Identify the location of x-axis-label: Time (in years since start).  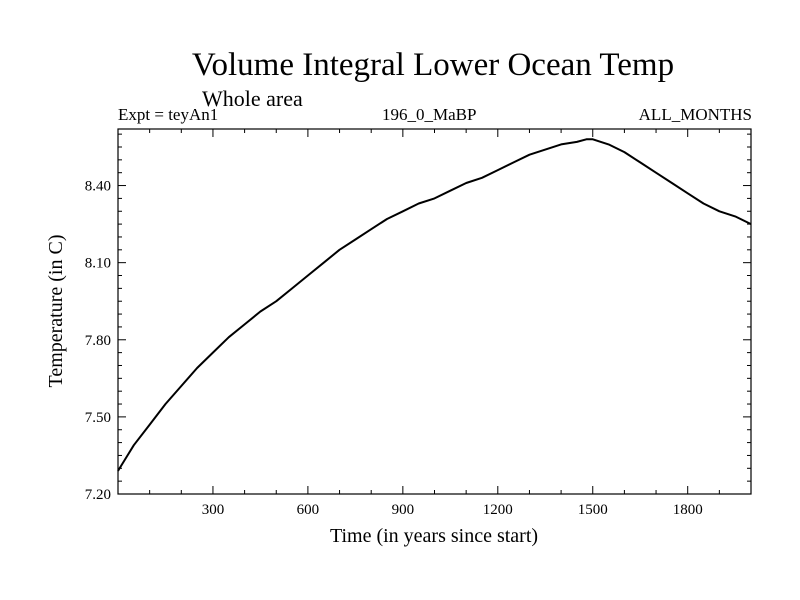
(434, 536).